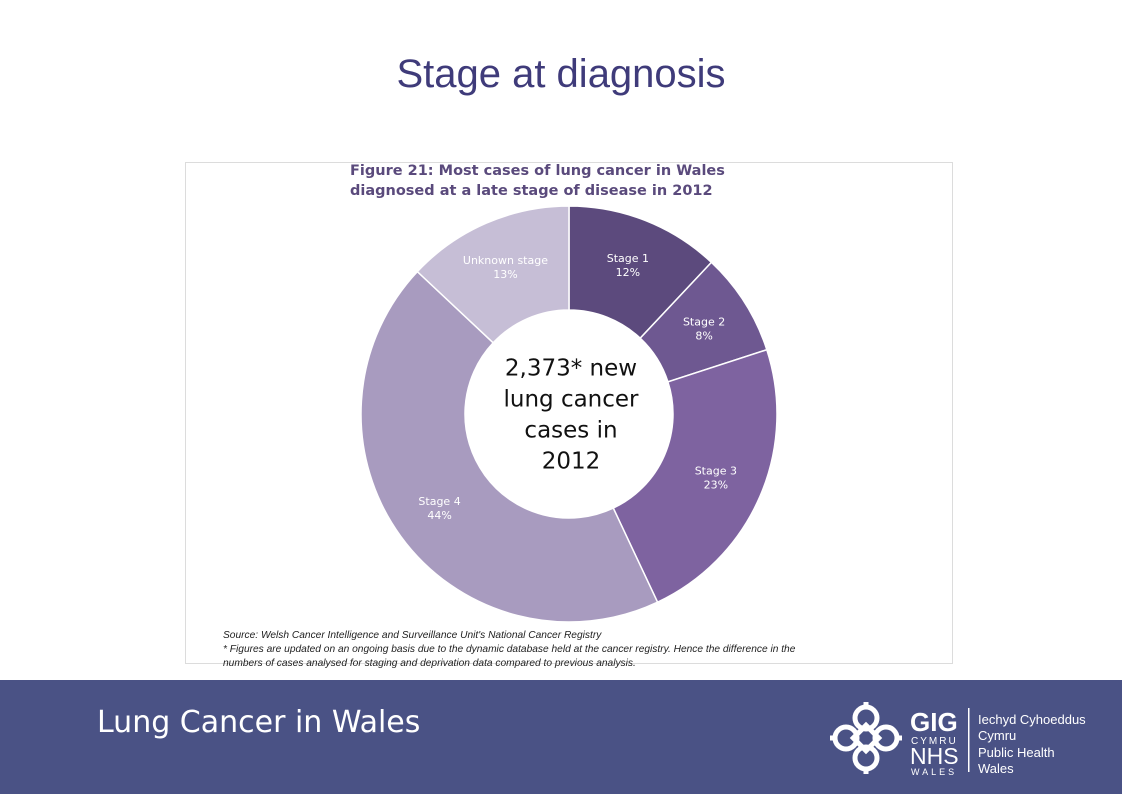  I want to click on slice-label-stage-4: Stage 4 44%, so click(439, 508).